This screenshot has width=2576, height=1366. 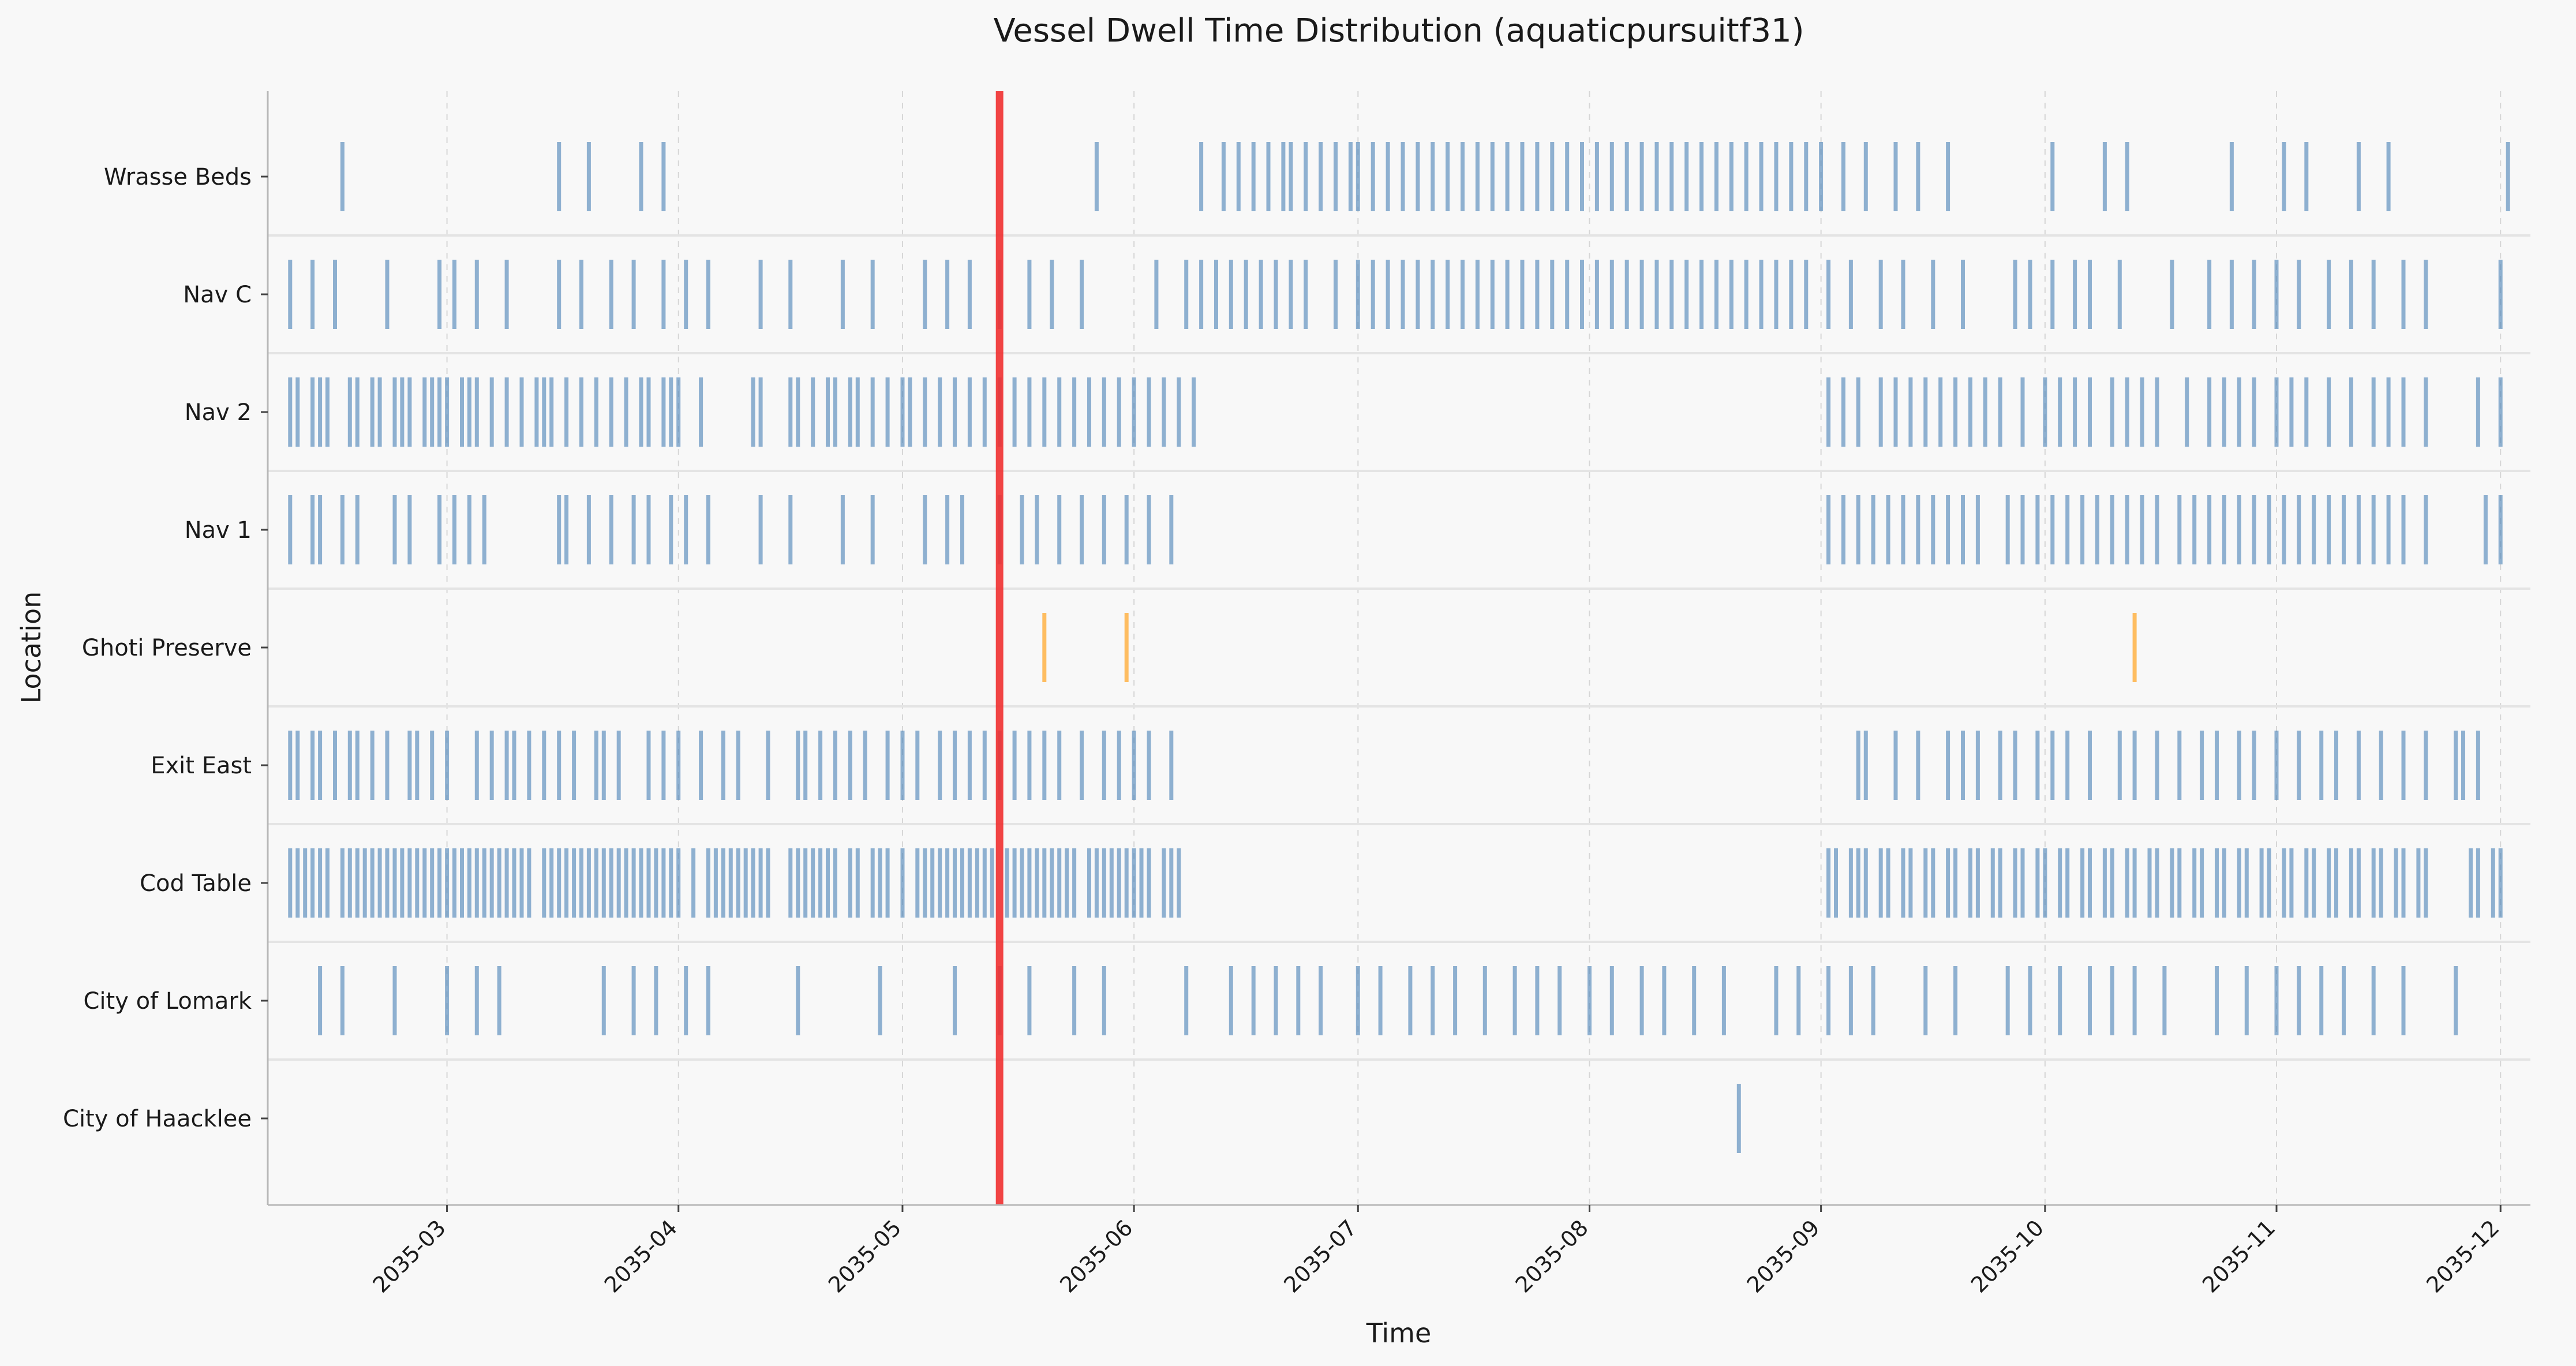 What do you see at coordinates (167, 648) in the screenshot?
I see `y-tick-label: Ghoti Preserve` at bounding box center [167, 648].